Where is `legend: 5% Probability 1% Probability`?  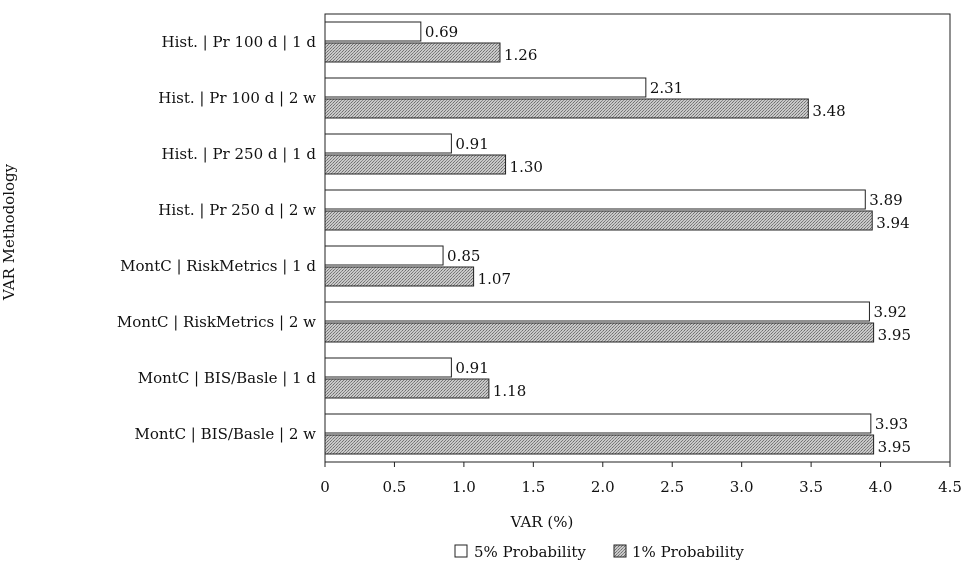 legend: 5% Probability 1% Probability is located at coordinates (599, 552).